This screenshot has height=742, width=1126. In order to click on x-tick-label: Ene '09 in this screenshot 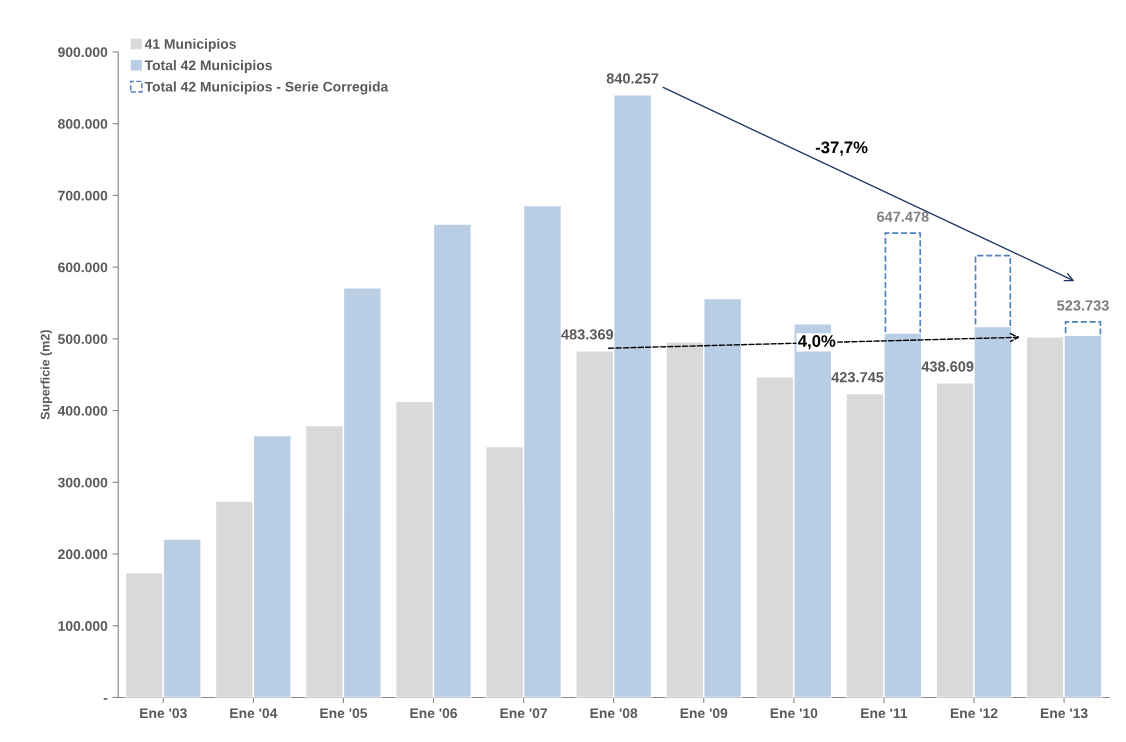, I will do `click(704, 713)`.